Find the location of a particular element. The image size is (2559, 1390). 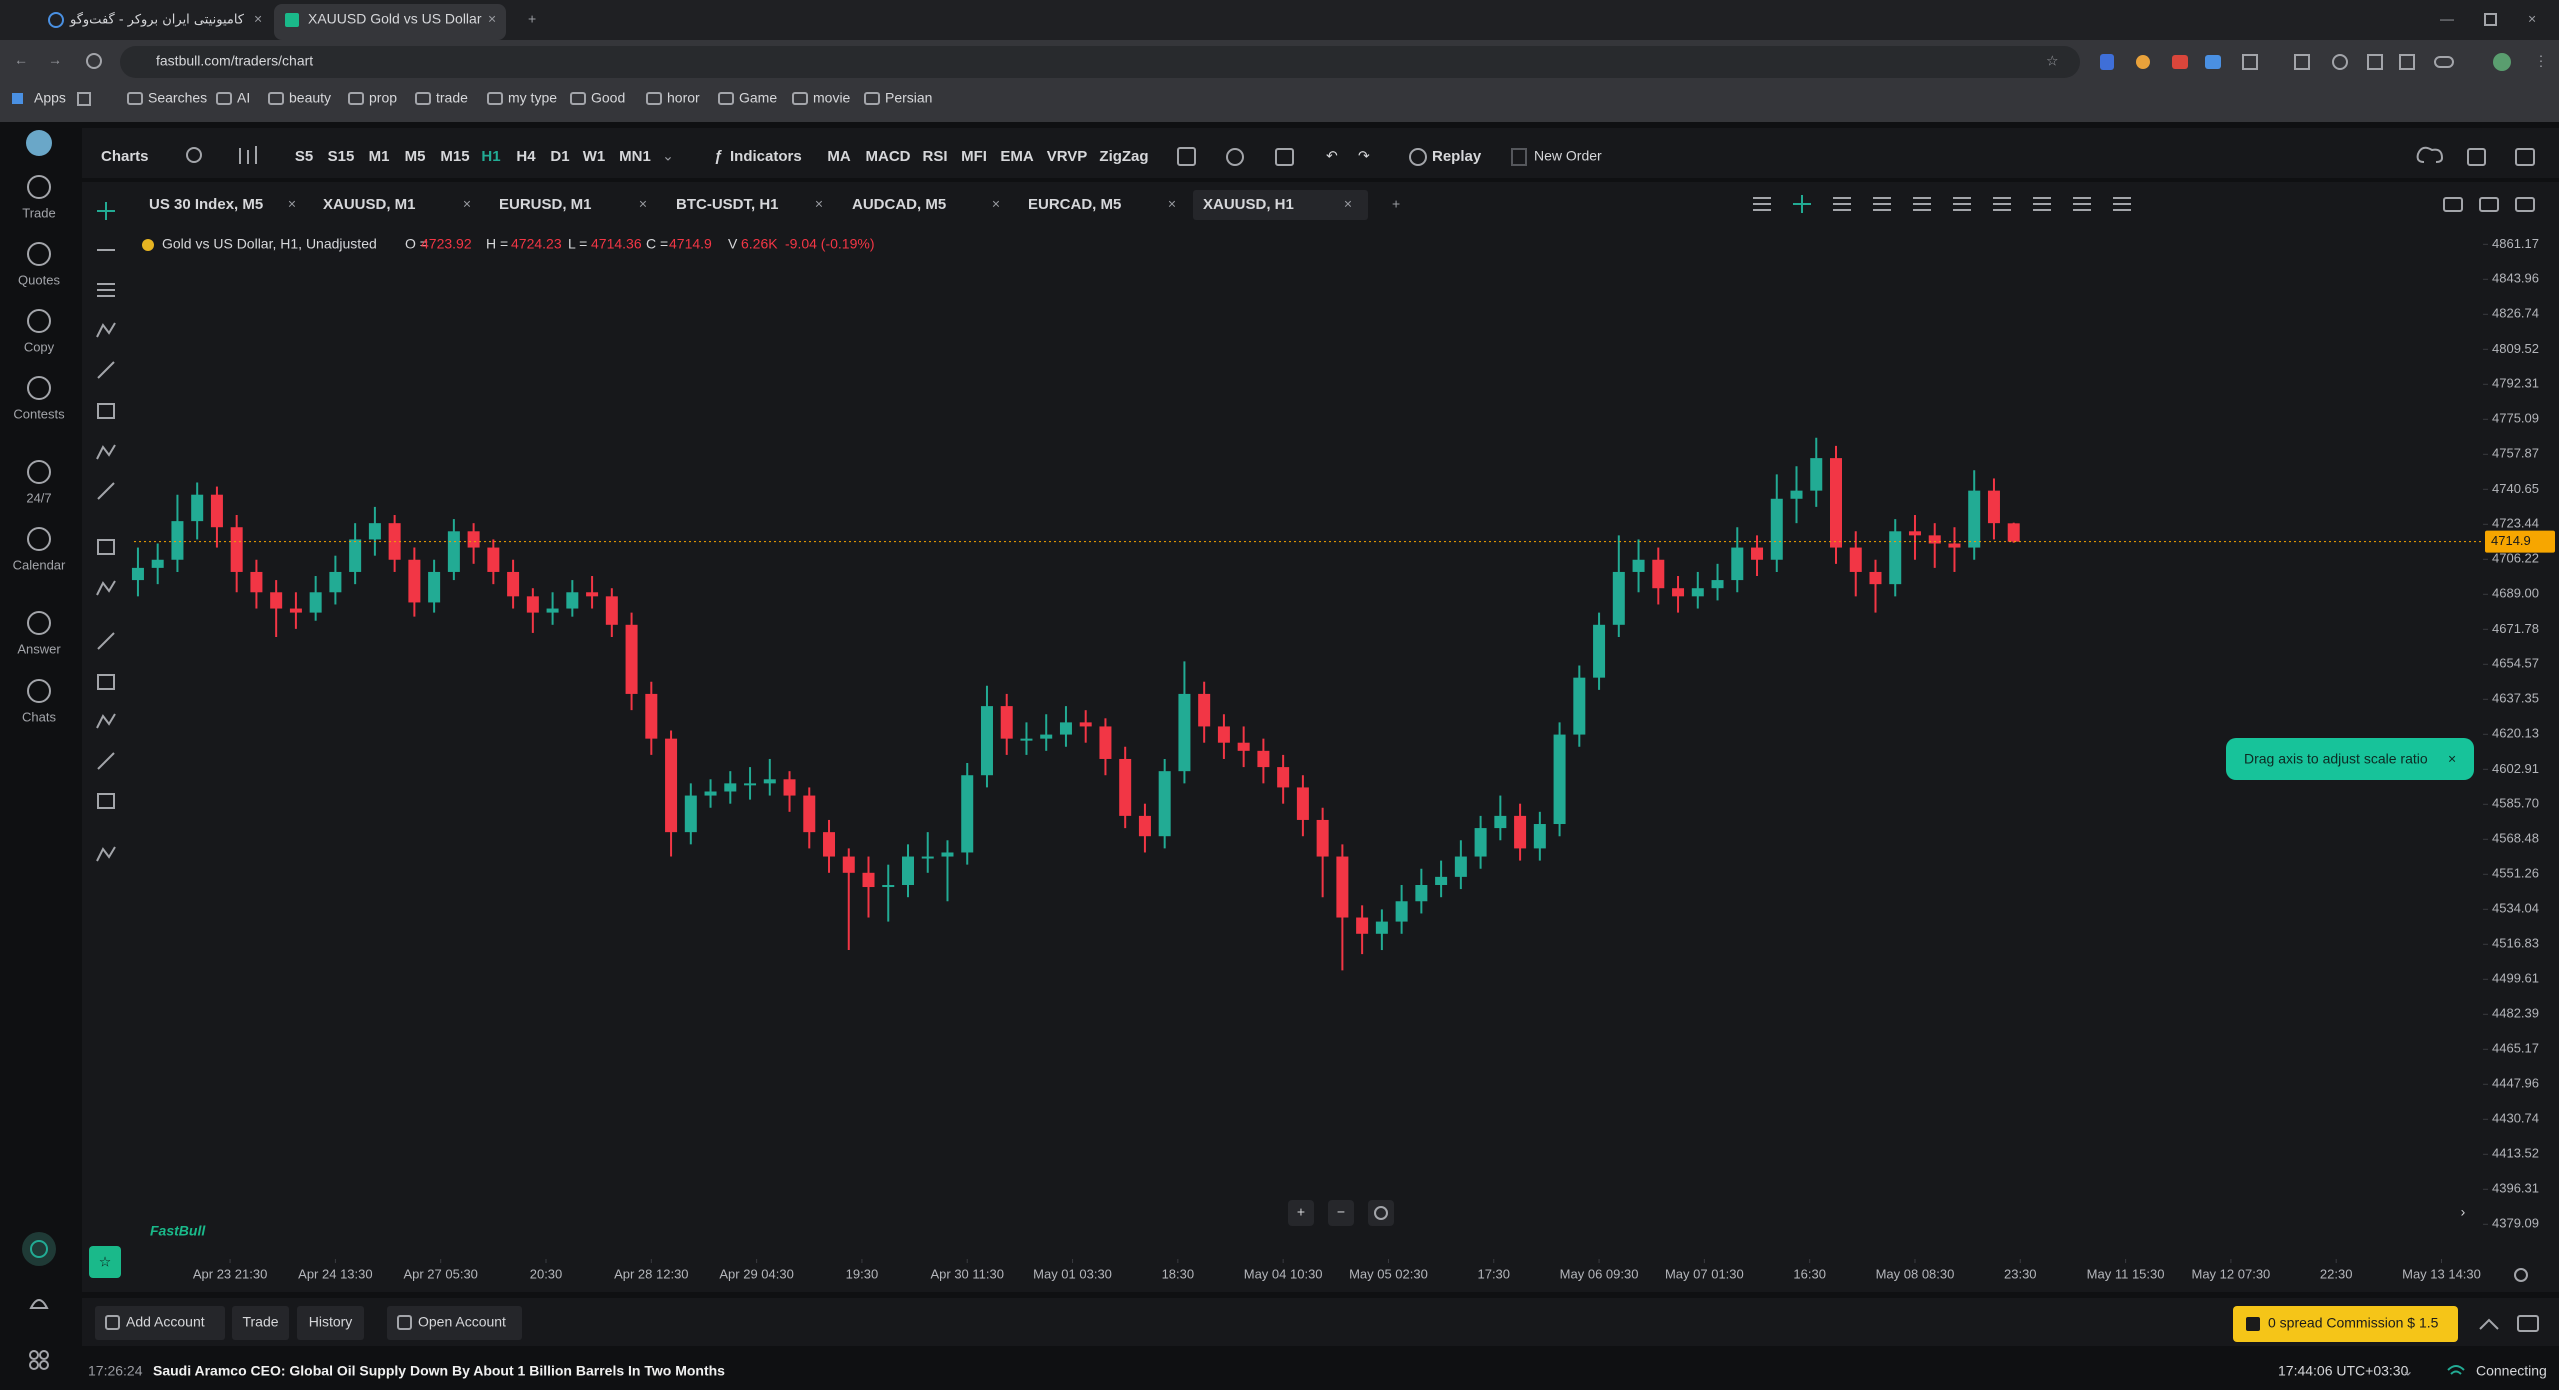

help is located at coordinates (39, 1249).